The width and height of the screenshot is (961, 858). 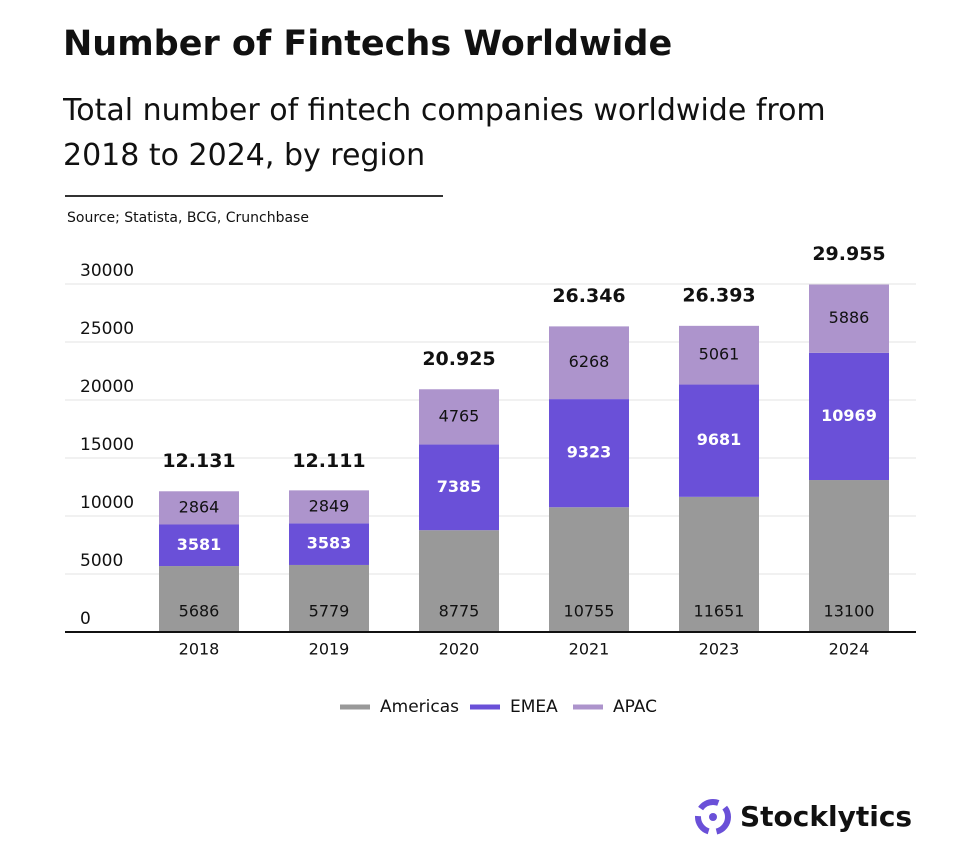 I want to click on data-label: 3581, so click(x=199, y=544).